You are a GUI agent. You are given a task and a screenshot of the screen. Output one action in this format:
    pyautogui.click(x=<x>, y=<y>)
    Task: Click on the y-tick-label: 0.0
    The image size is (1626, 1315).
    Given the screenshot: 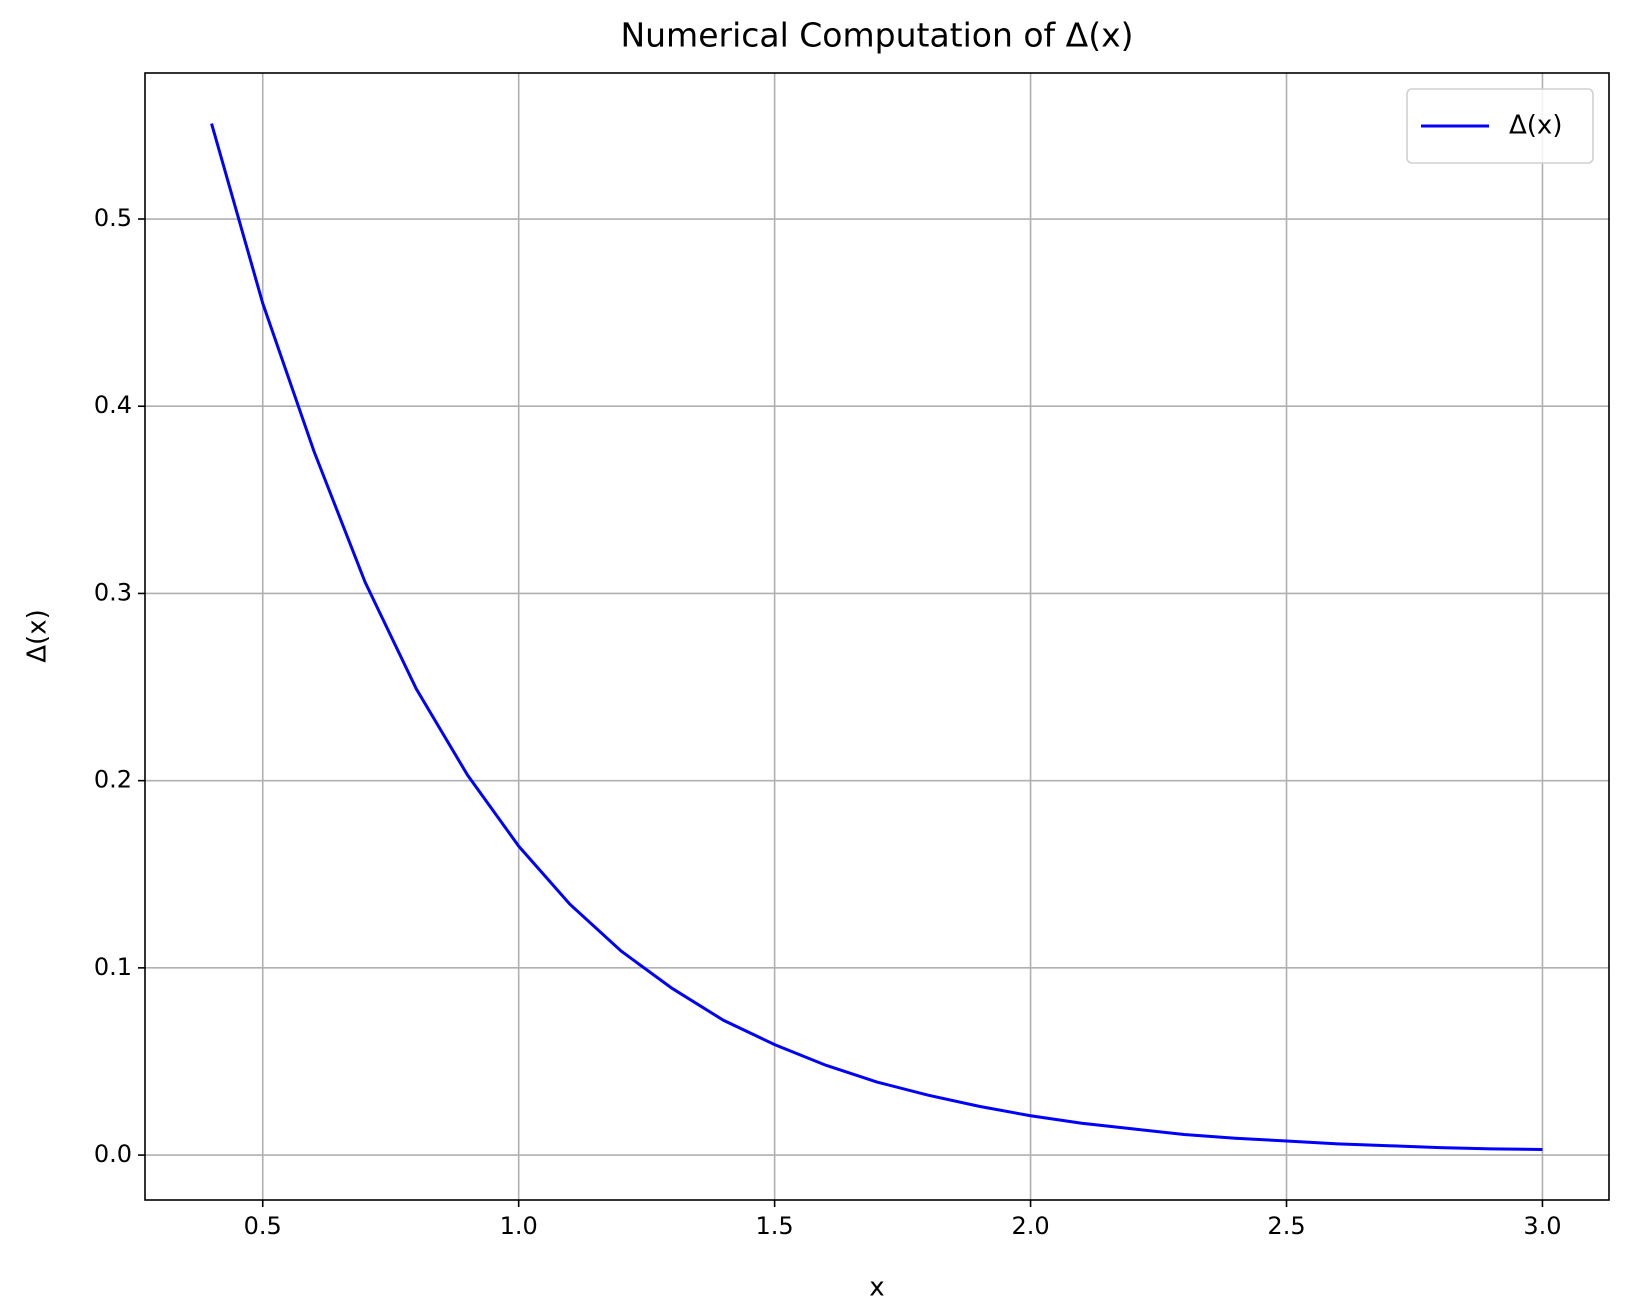 What is the action you would take?
    pyautogui.click(x=113, y=1154)
    